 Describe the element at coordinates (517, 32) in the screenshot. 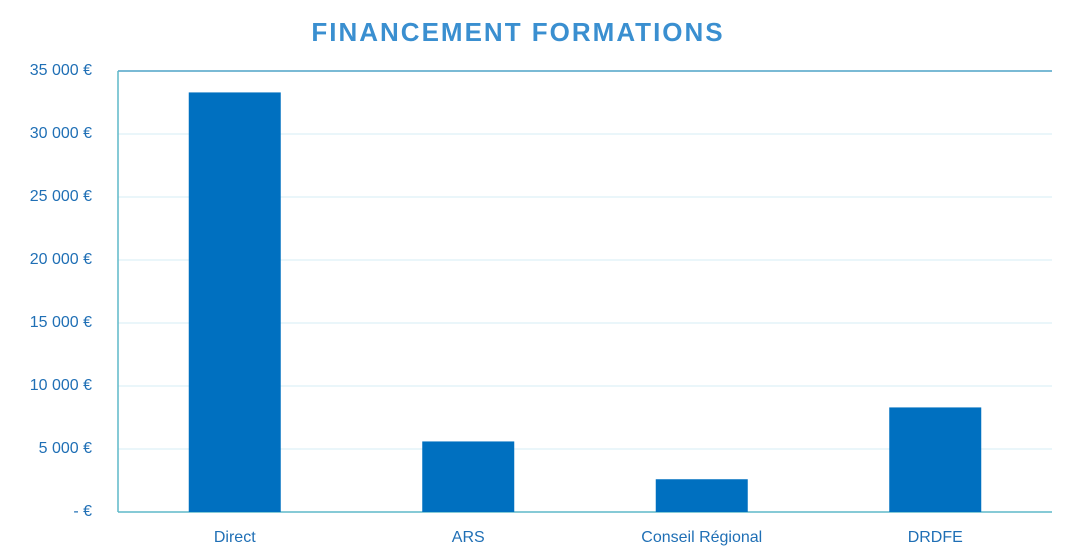

I see `chart-title: FINANCEMENT FORMATIONS` at that location.